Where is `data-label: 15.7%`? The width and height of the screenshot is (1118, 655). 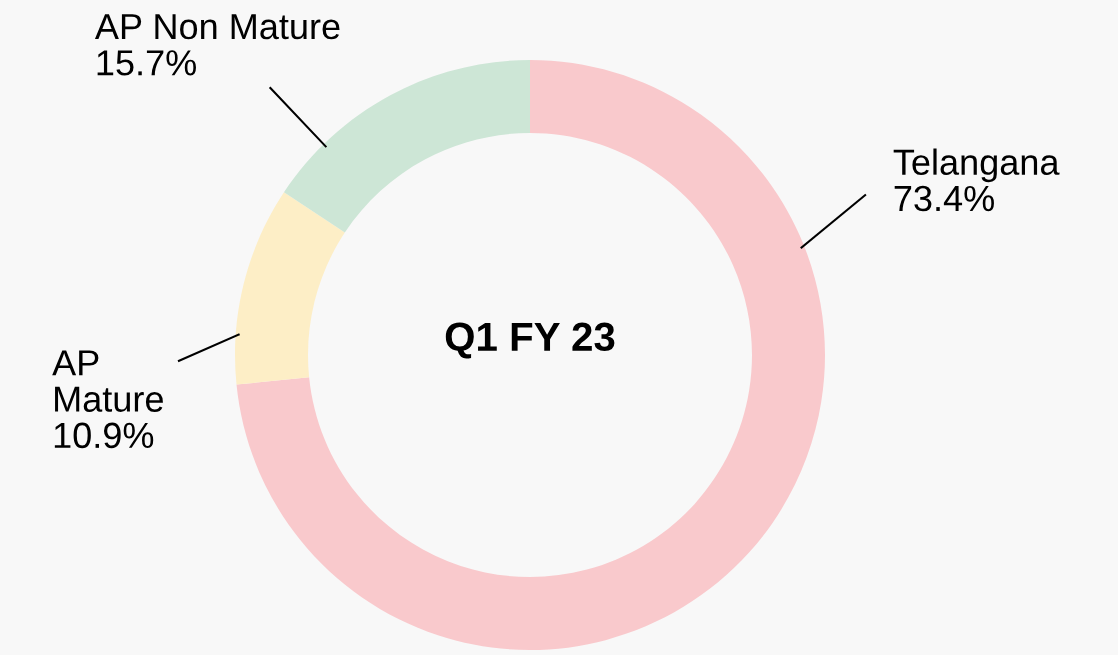
data-label: 15.7% is located at coordinates (146, 63).